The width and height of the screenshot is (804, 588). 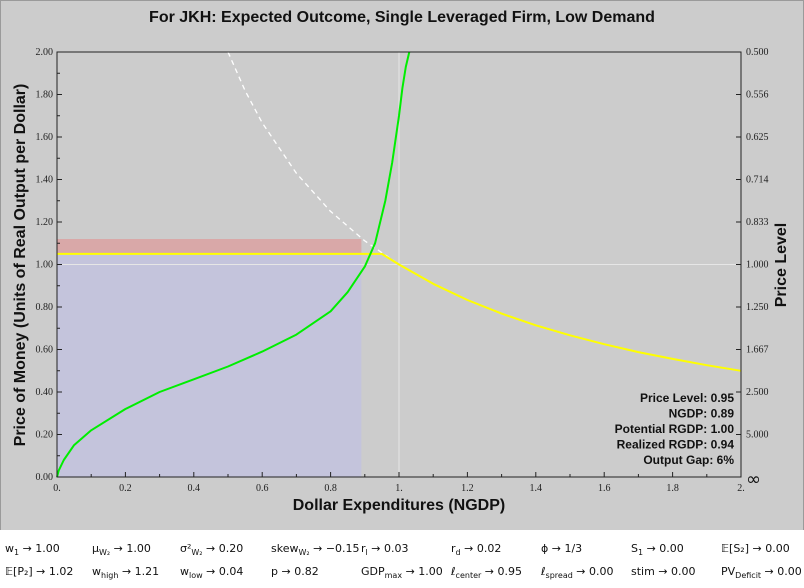 What do you see at coordinates (757, 52) in the screenshot?
I see `right-tick-label: 0.500` at bounding box center [757, 52].